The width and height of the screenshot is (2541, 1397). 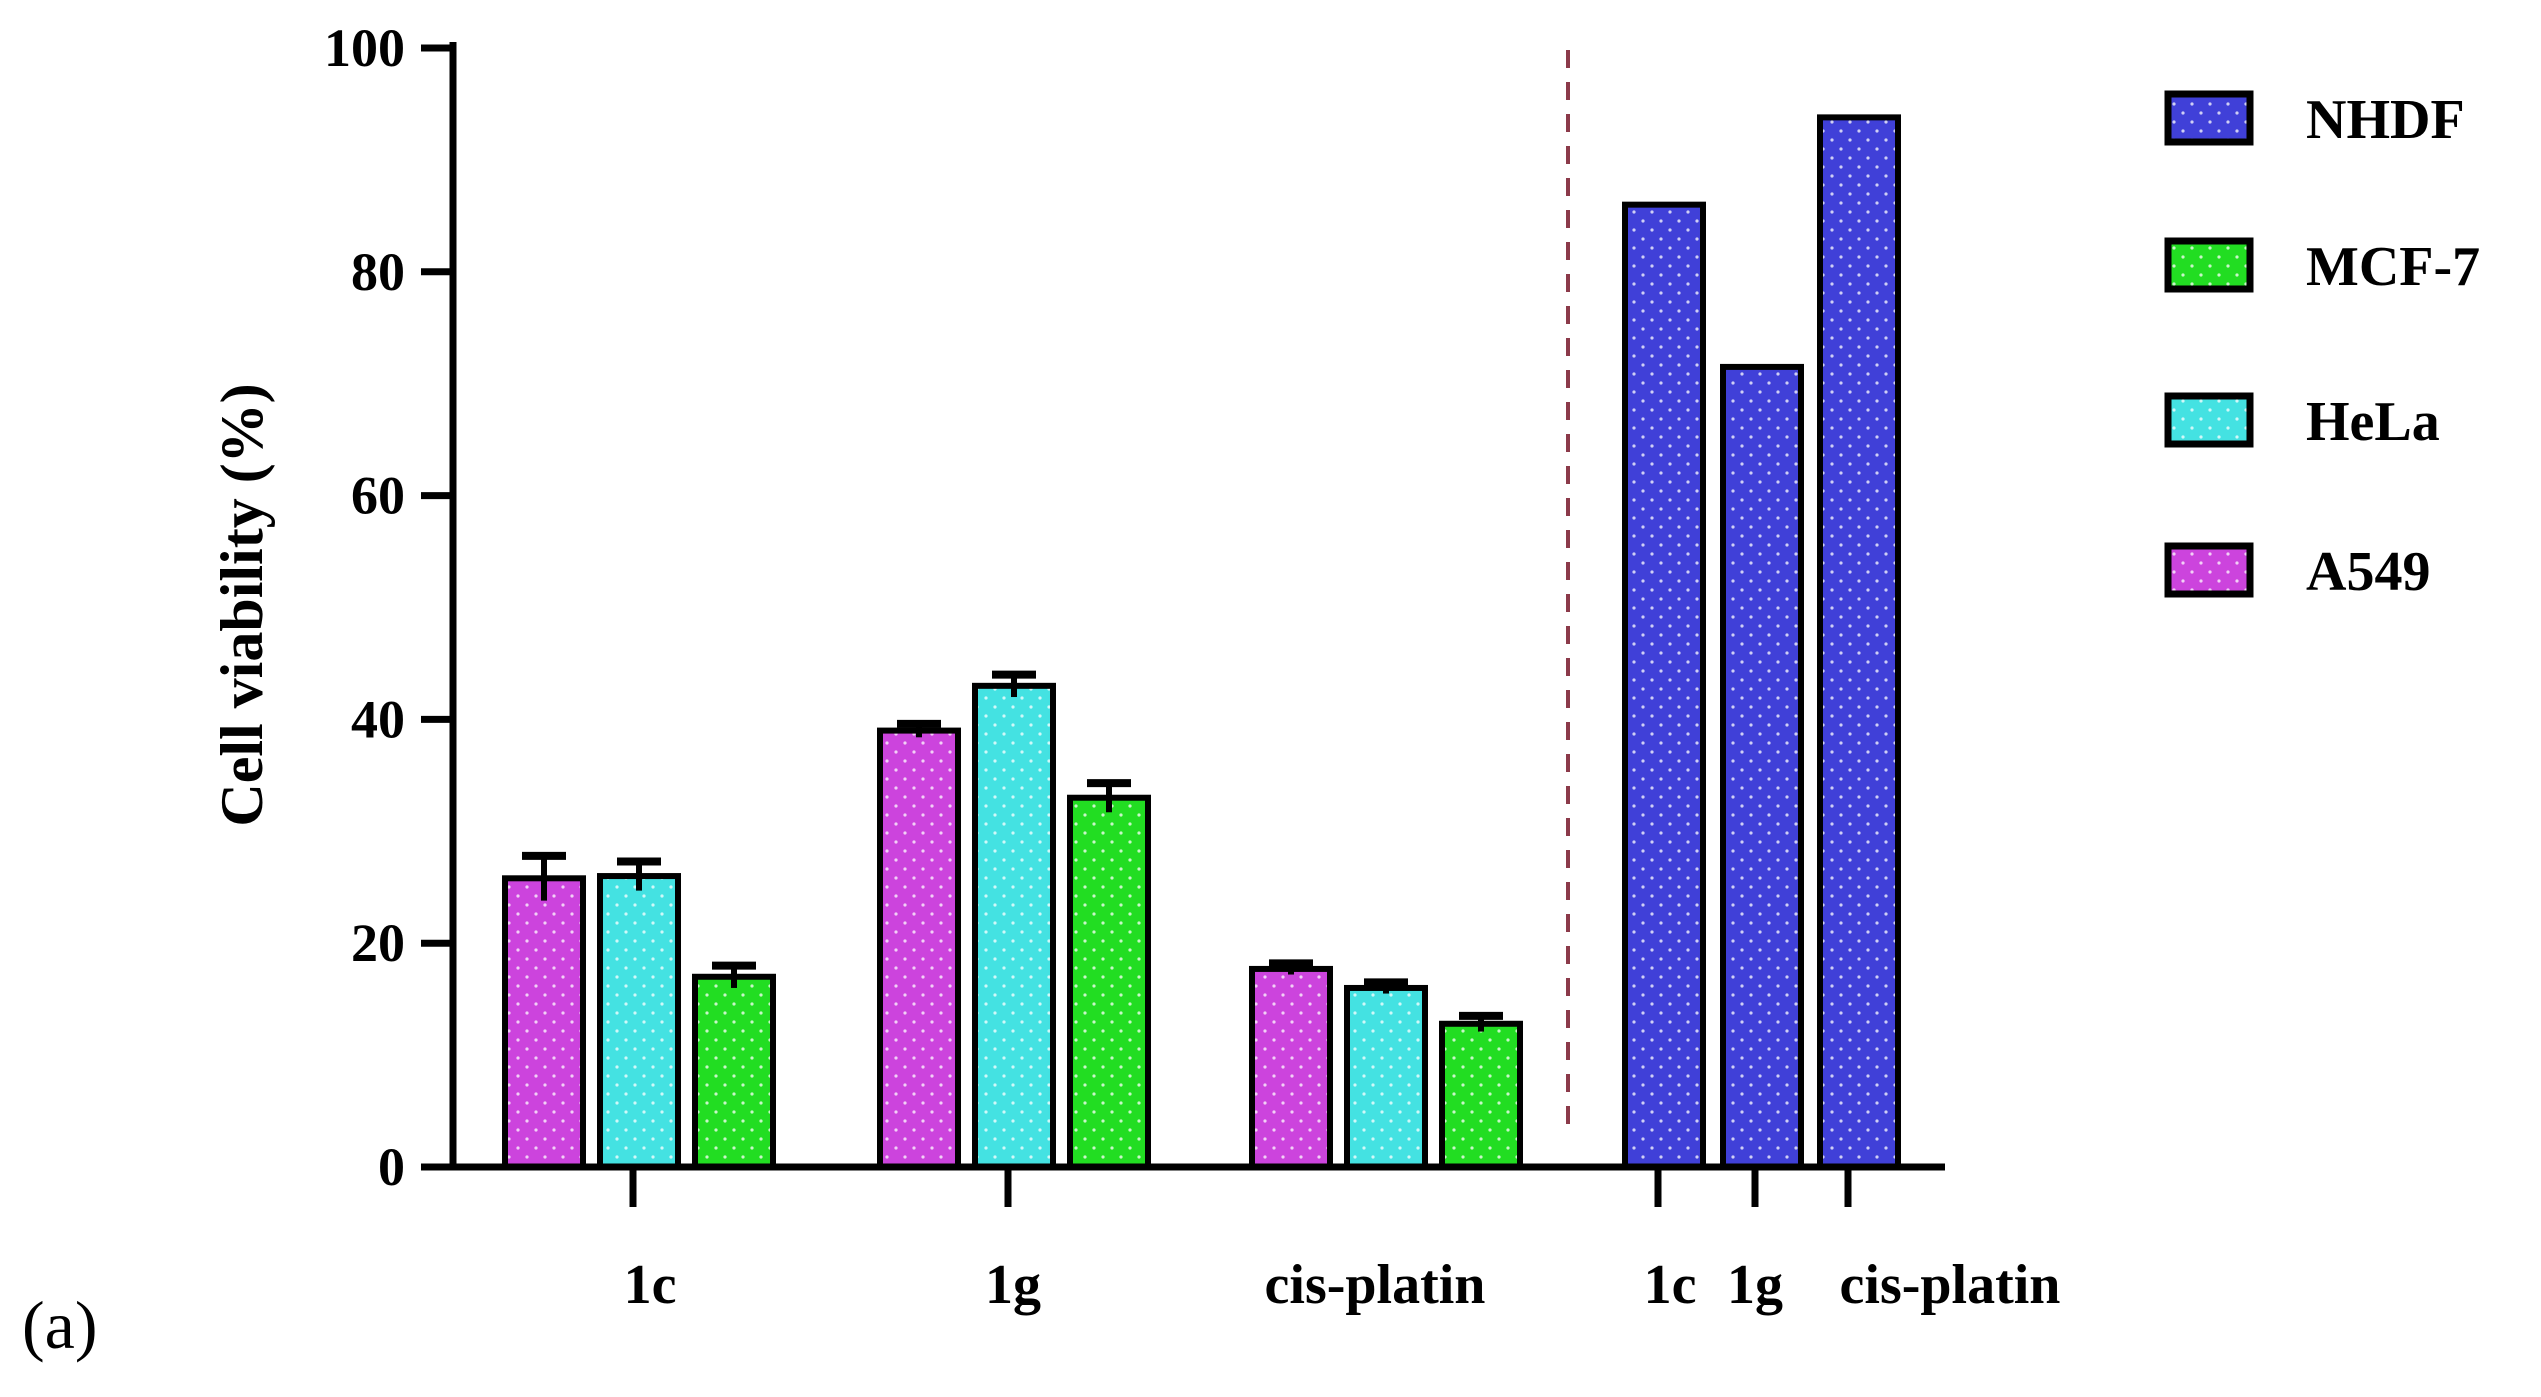 What do you see at coordinates (364, 48) in the screenshot?
I see `y-tick-label: 100` at bounding box center [364, 48].